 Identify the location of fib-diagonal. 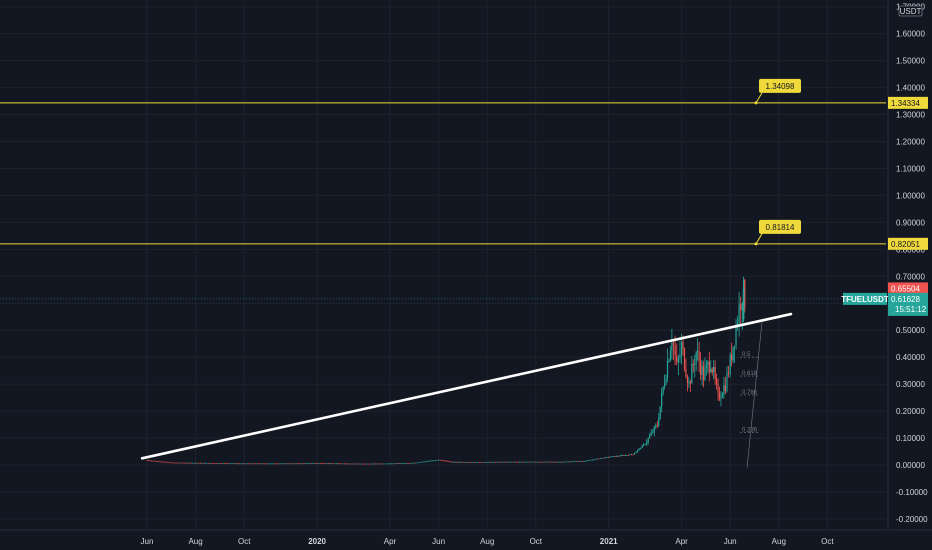
(754, 395).